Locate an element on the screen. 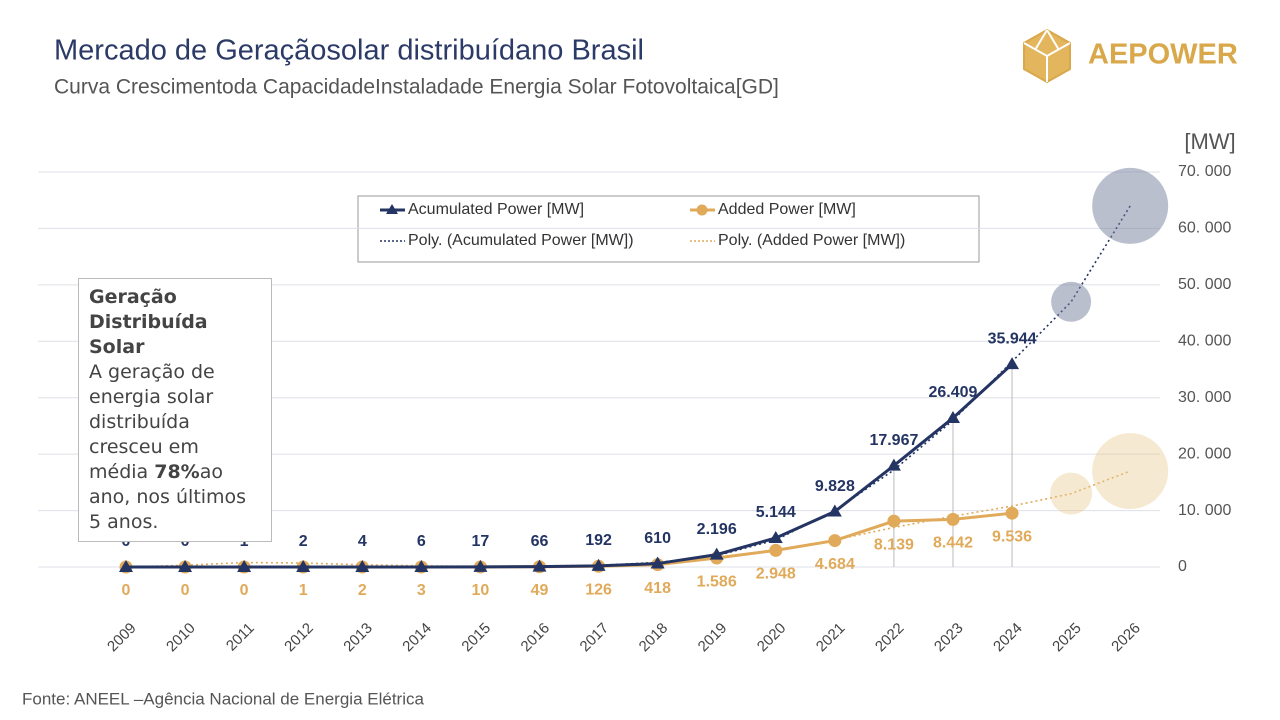 The image size is (1280, 720). x-tick-label: 2023 is located at coordinates (949, 638).